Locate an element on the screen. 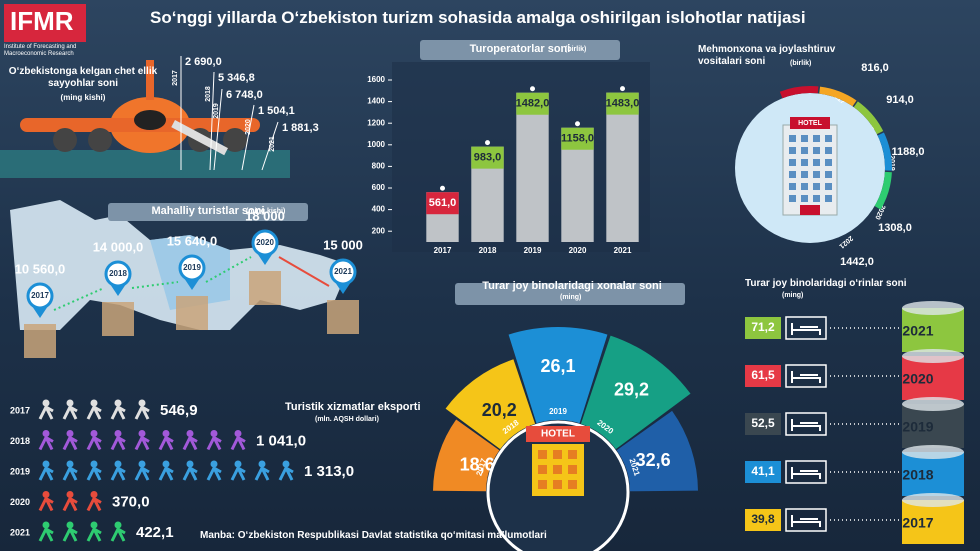  y-tick-label: 400 is located at coordinates (379, 209).